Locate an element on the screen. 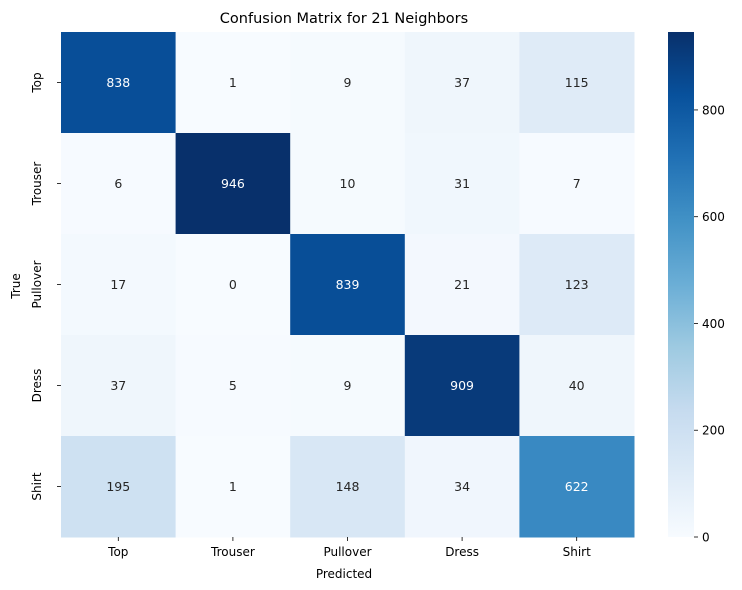  cell-value-label: 31 is located at coordinates (462, 183).